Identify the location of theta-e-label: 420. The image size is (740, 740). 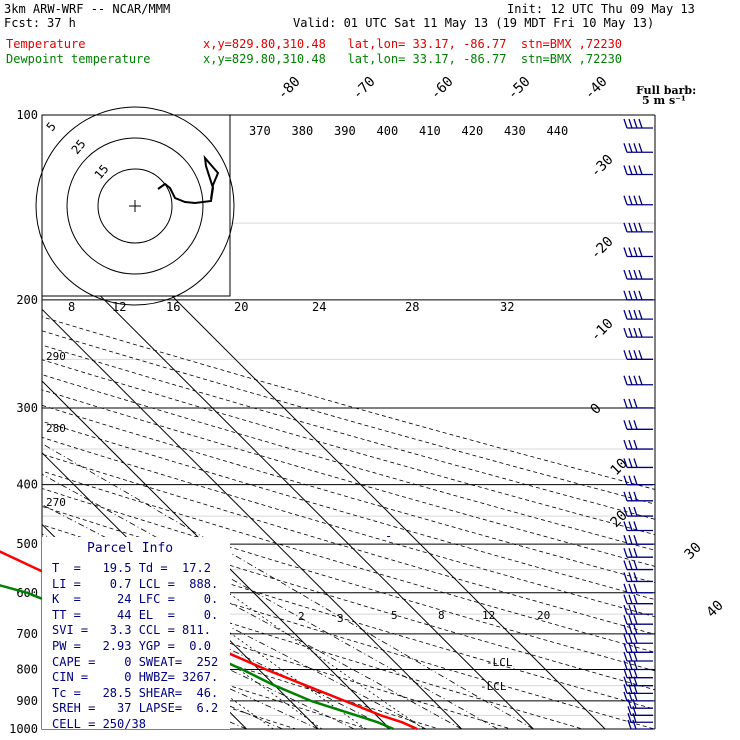
(473, 131).